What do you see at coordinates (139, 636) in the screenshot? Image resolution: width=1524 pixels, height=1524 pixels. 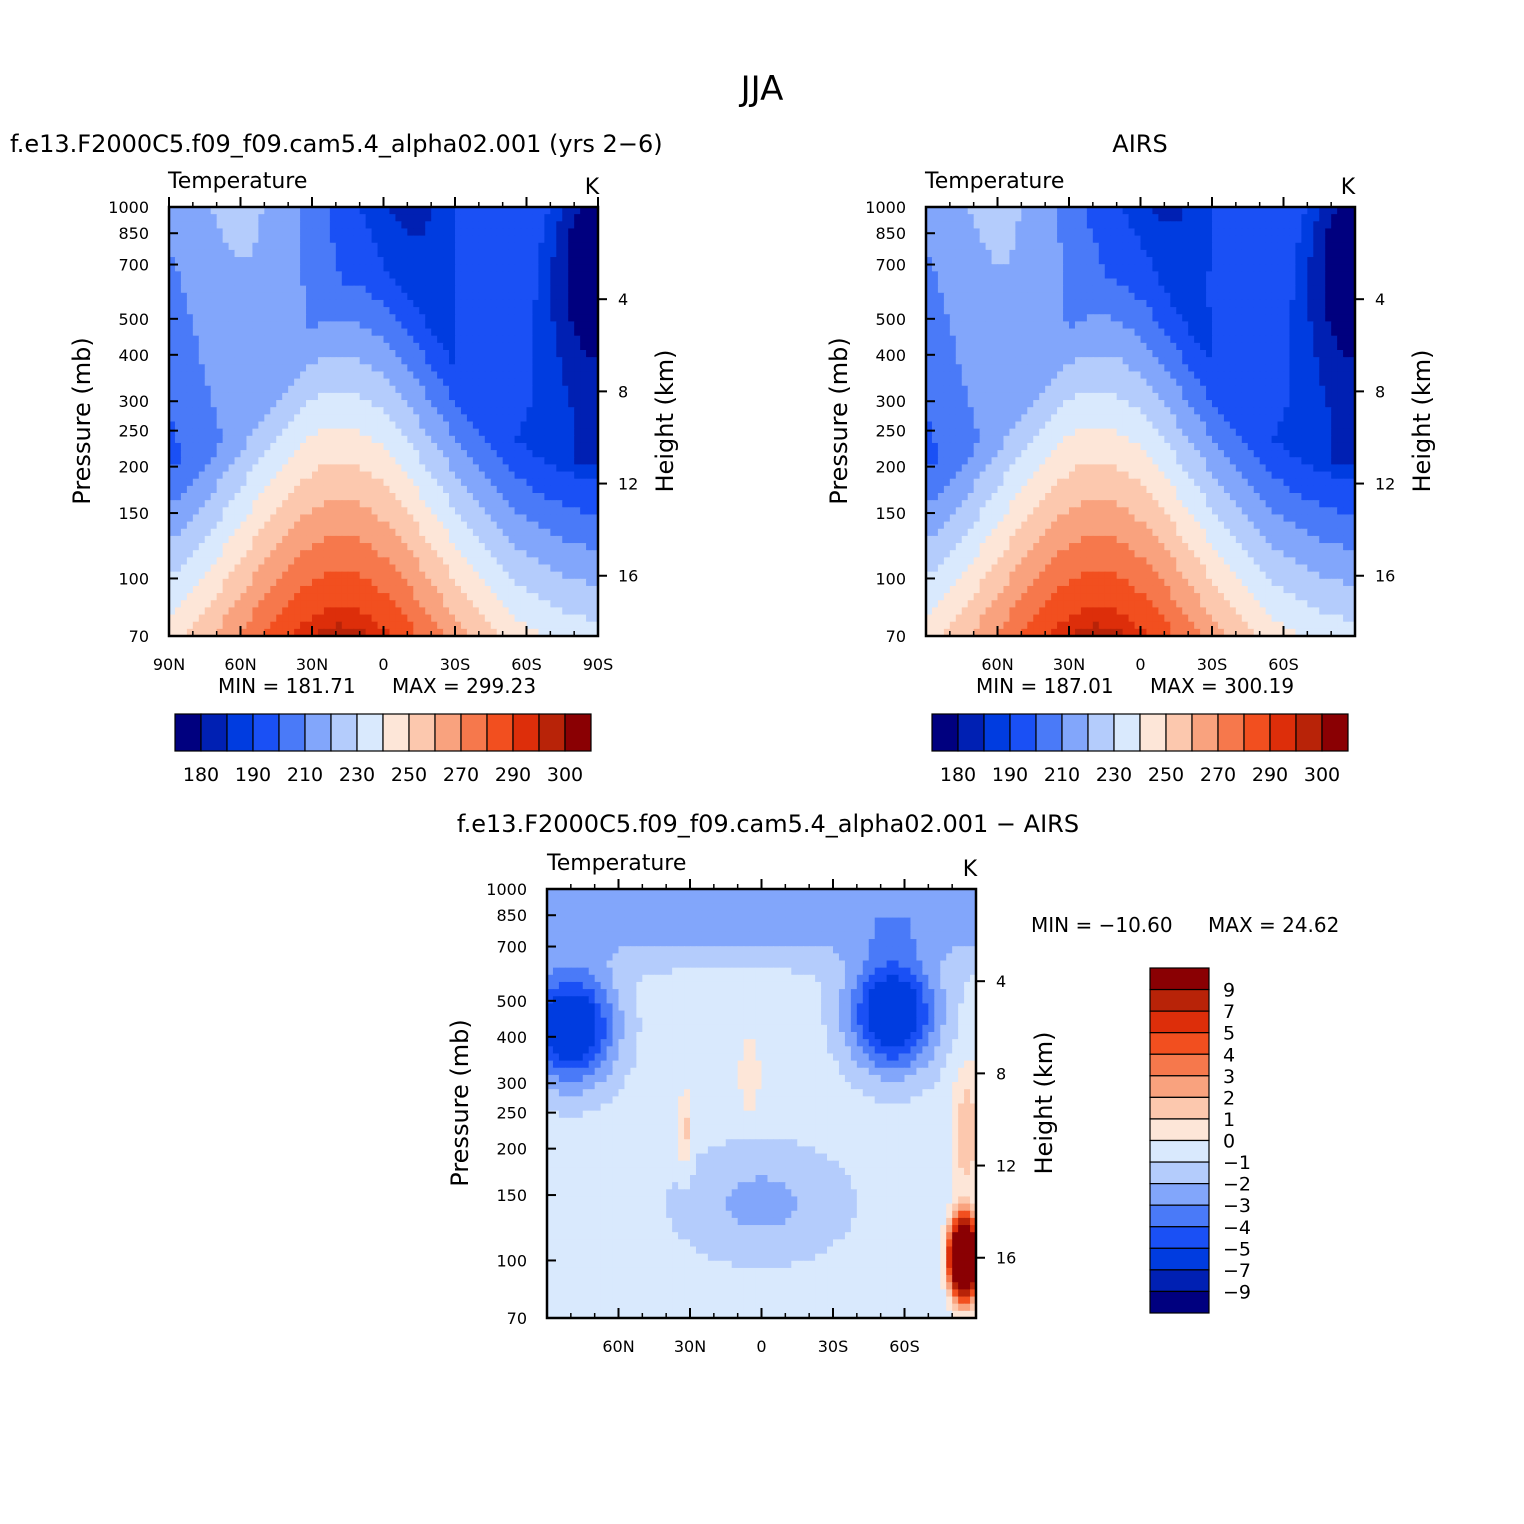 I see `y-tick-label: 70` at bounding box center [139, 636].